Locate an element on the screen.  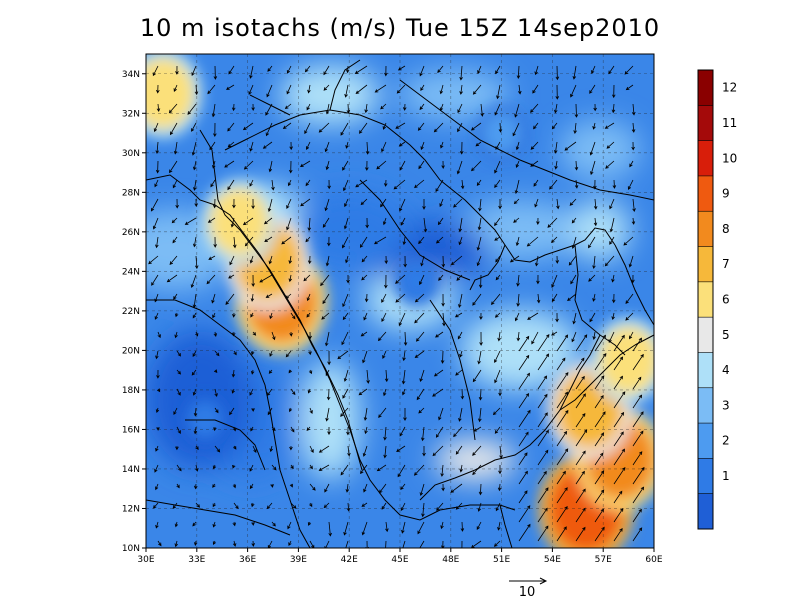
lat-tick-label: 24N is located at coordinates (131, 272).